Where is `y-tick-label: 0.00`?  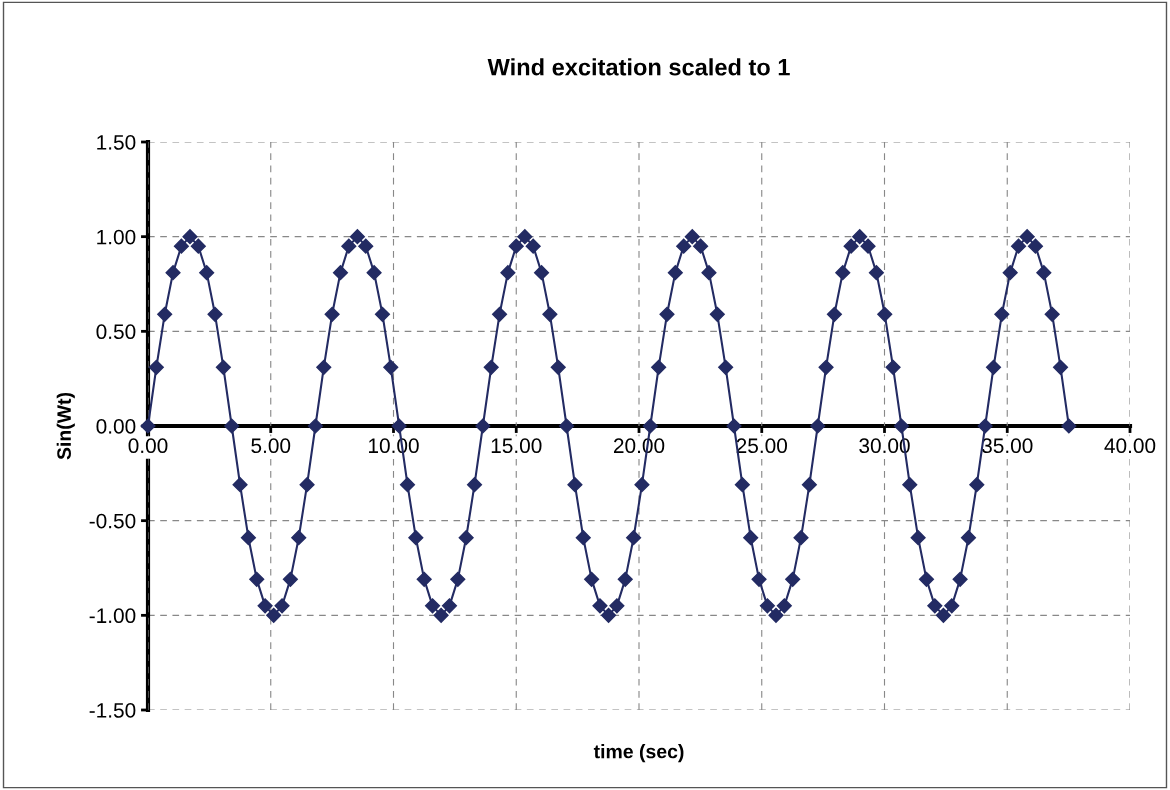 y-tick-label: 0.00 is located at coordinates (116, 426).